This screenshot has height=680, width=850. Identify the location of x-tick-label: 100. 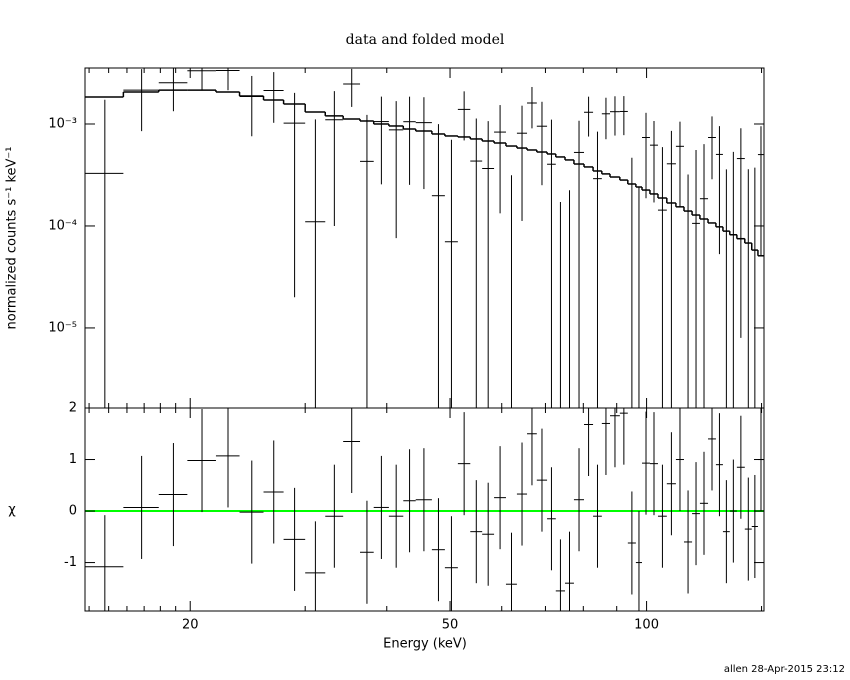
(646, 625).